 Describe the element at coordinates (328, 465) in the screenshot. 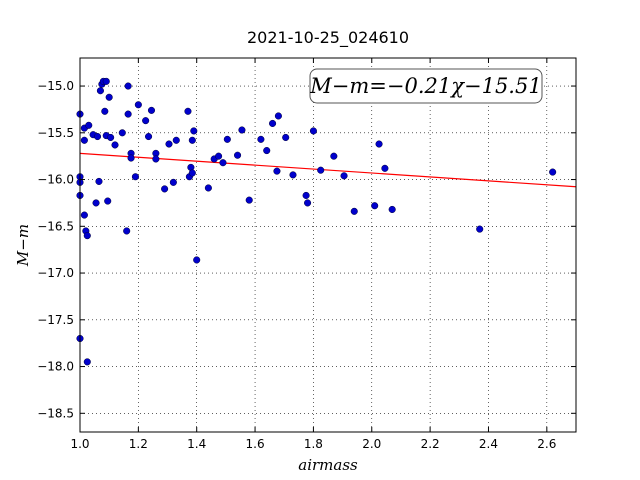

I see `x-axis-label: airmass` at that location.